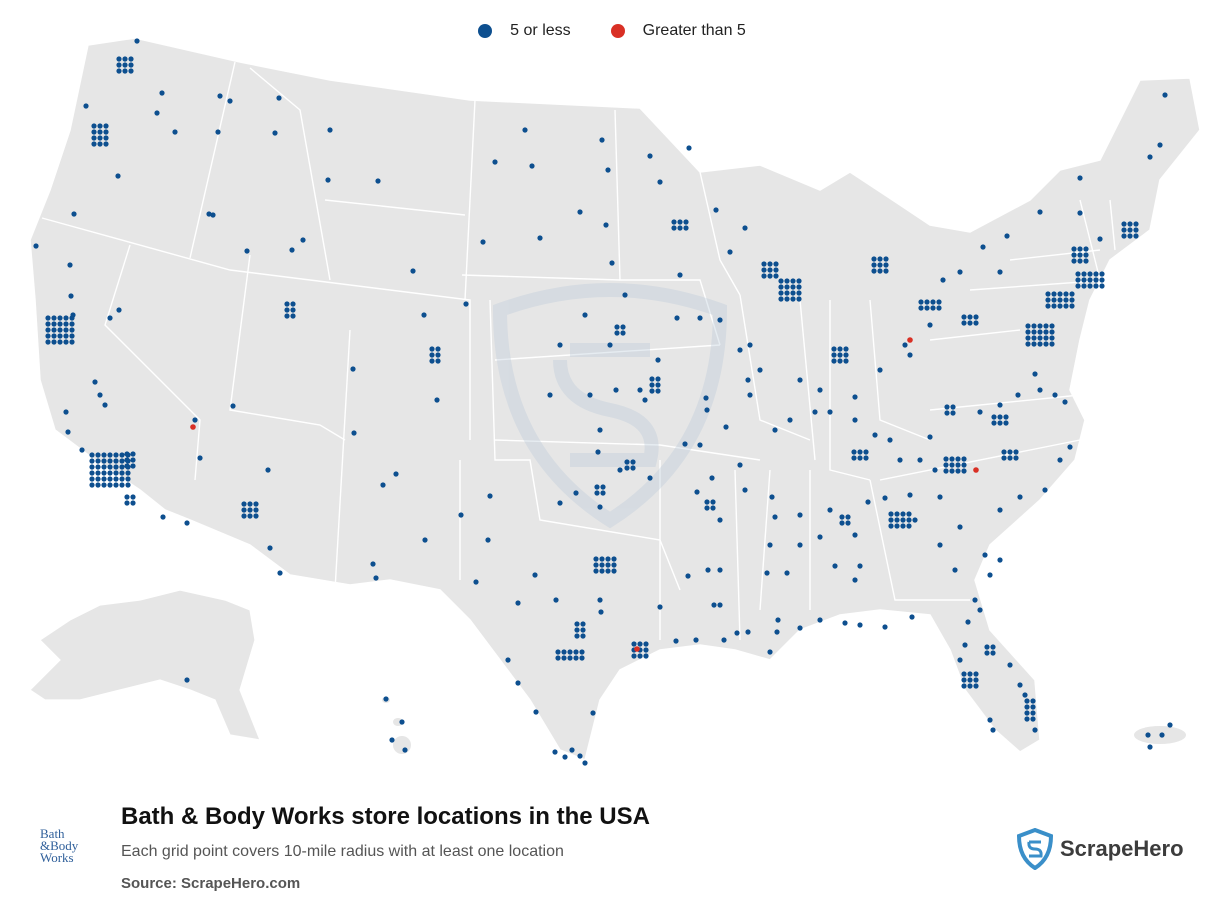 Image resolution: width=1224 pixels, height=902 pixels. What do you see at coordinates (678, 31) in the screenshot?
I see `legend-item-high: Greater than 5` at bounding box center [678, 31].